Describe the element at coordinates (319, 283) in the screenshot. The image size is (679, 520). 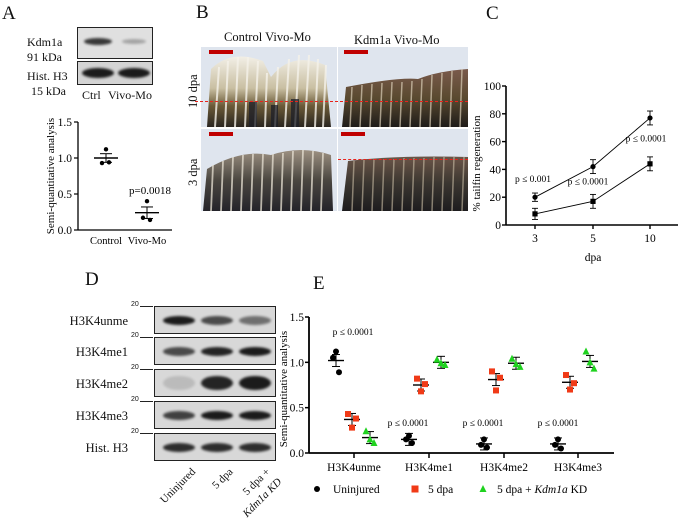
I see `panel-e-letter: E` at that location.